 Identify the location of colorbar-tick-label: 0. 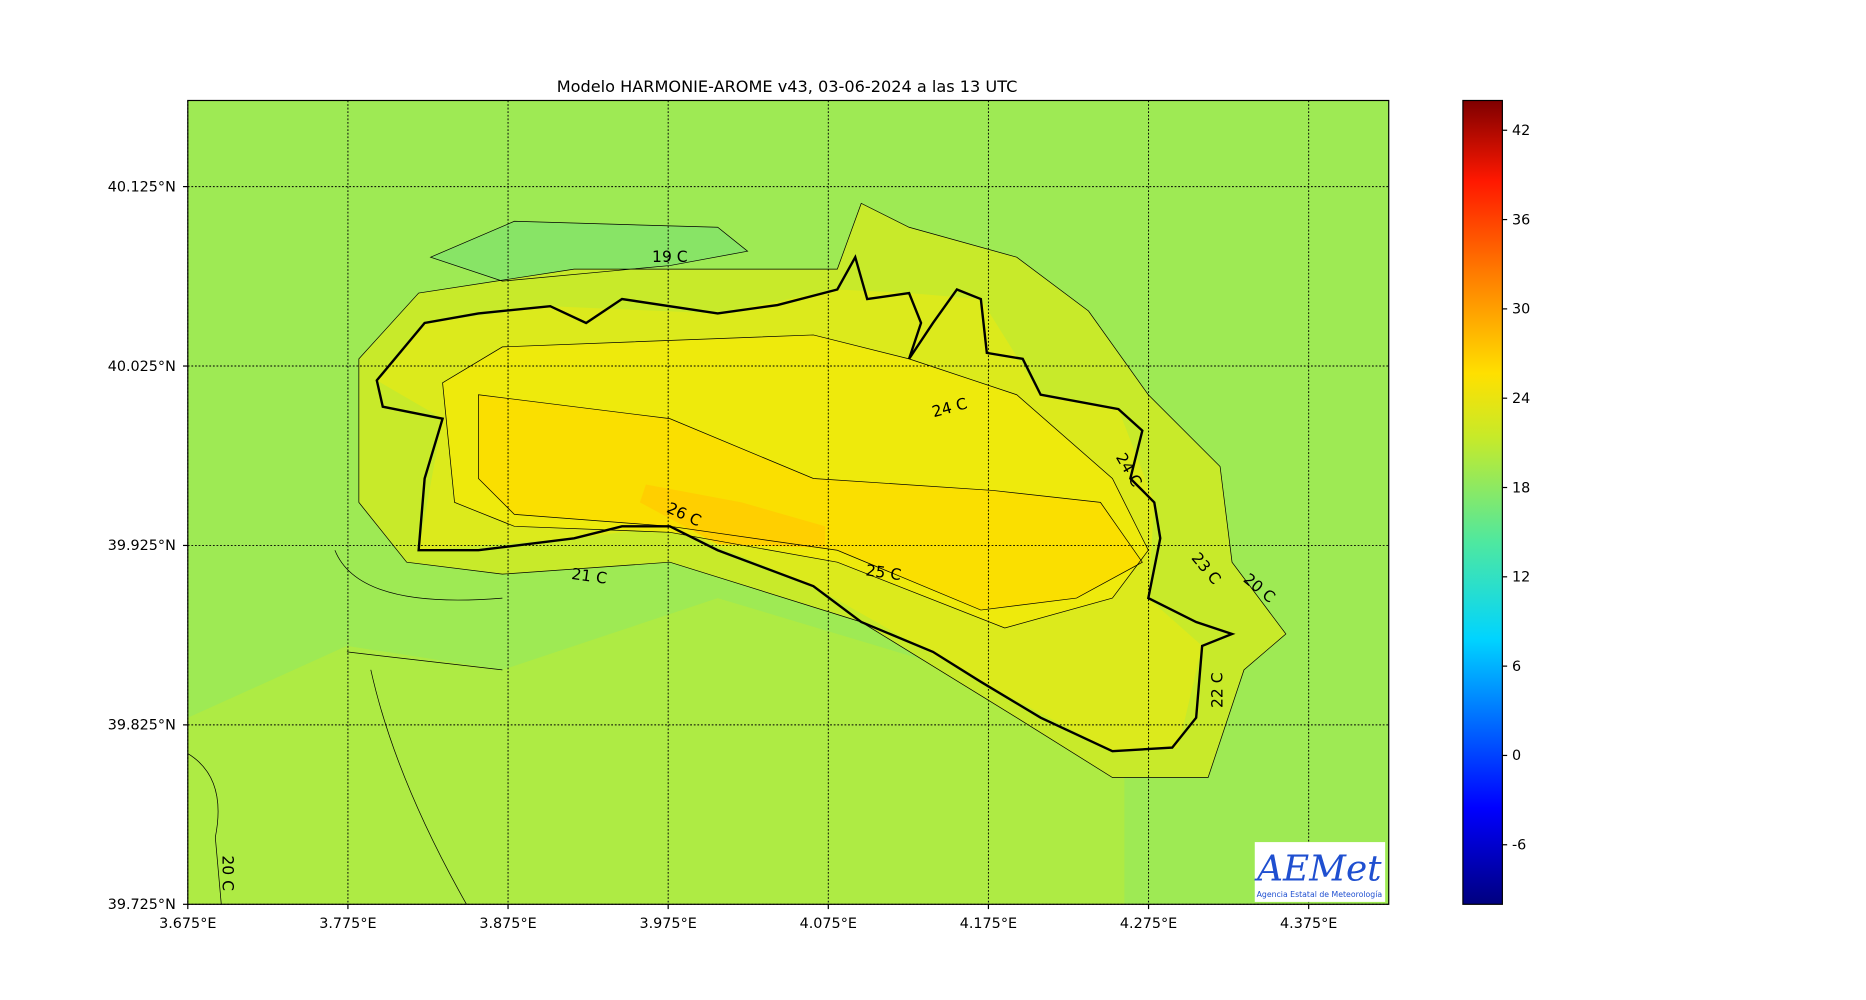
(1516, 756).